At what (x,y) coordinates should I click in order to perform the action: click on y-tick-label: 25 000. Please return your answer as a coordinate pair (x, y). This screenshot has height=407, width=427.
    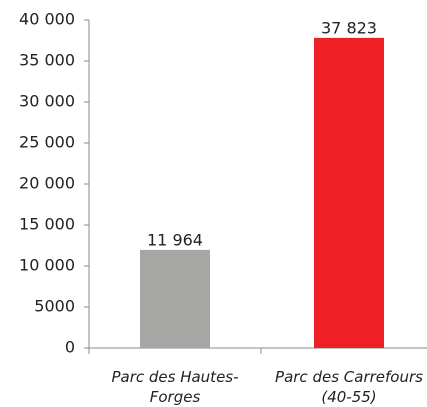
    Looking at the image, I should click on (47, 142).